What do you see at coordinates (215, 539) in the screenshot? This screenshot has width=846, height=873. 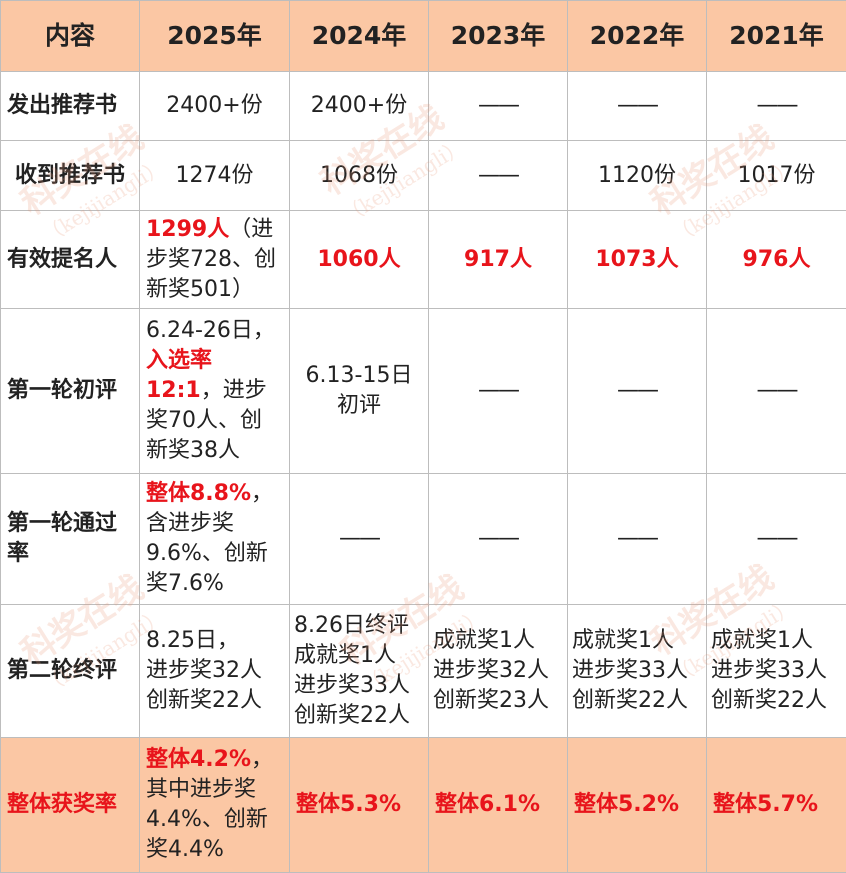 I see `table-cell: 整体8.8%，含进步奖9.6%、创新奖7.6%` at bounding box center [215, 539].